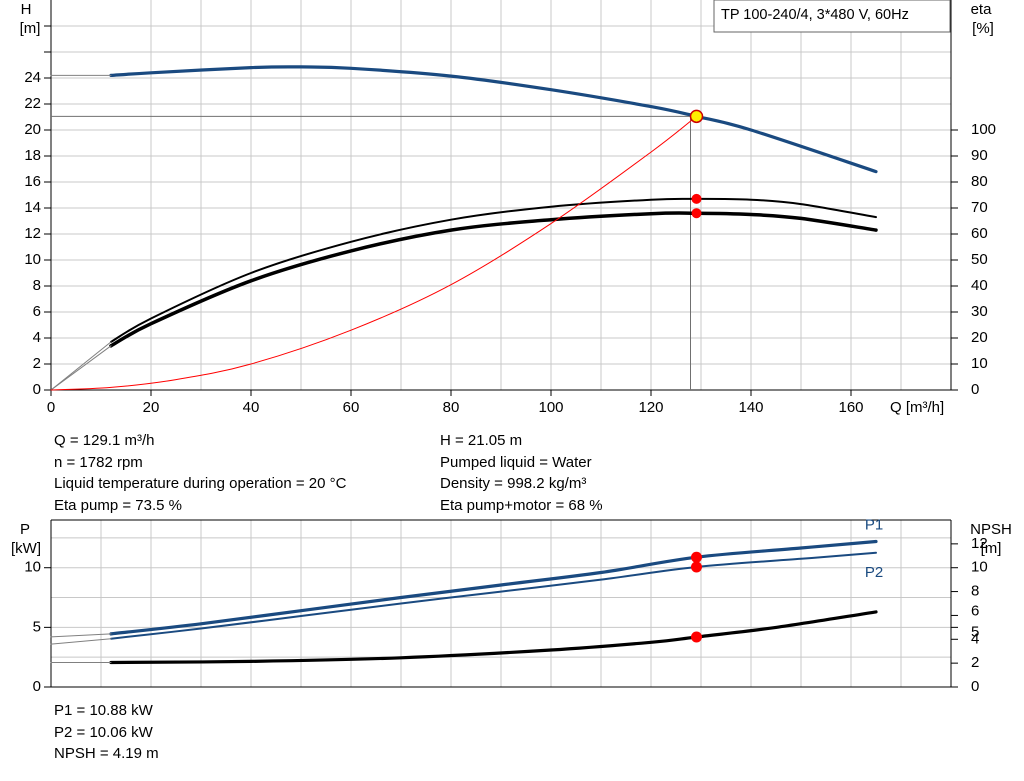 The width and height of the screenshot is (1024, 781). Describe the element at coordinates (37, 363) in the screenshot. I see `y-left-tick-label: 2` at that location.